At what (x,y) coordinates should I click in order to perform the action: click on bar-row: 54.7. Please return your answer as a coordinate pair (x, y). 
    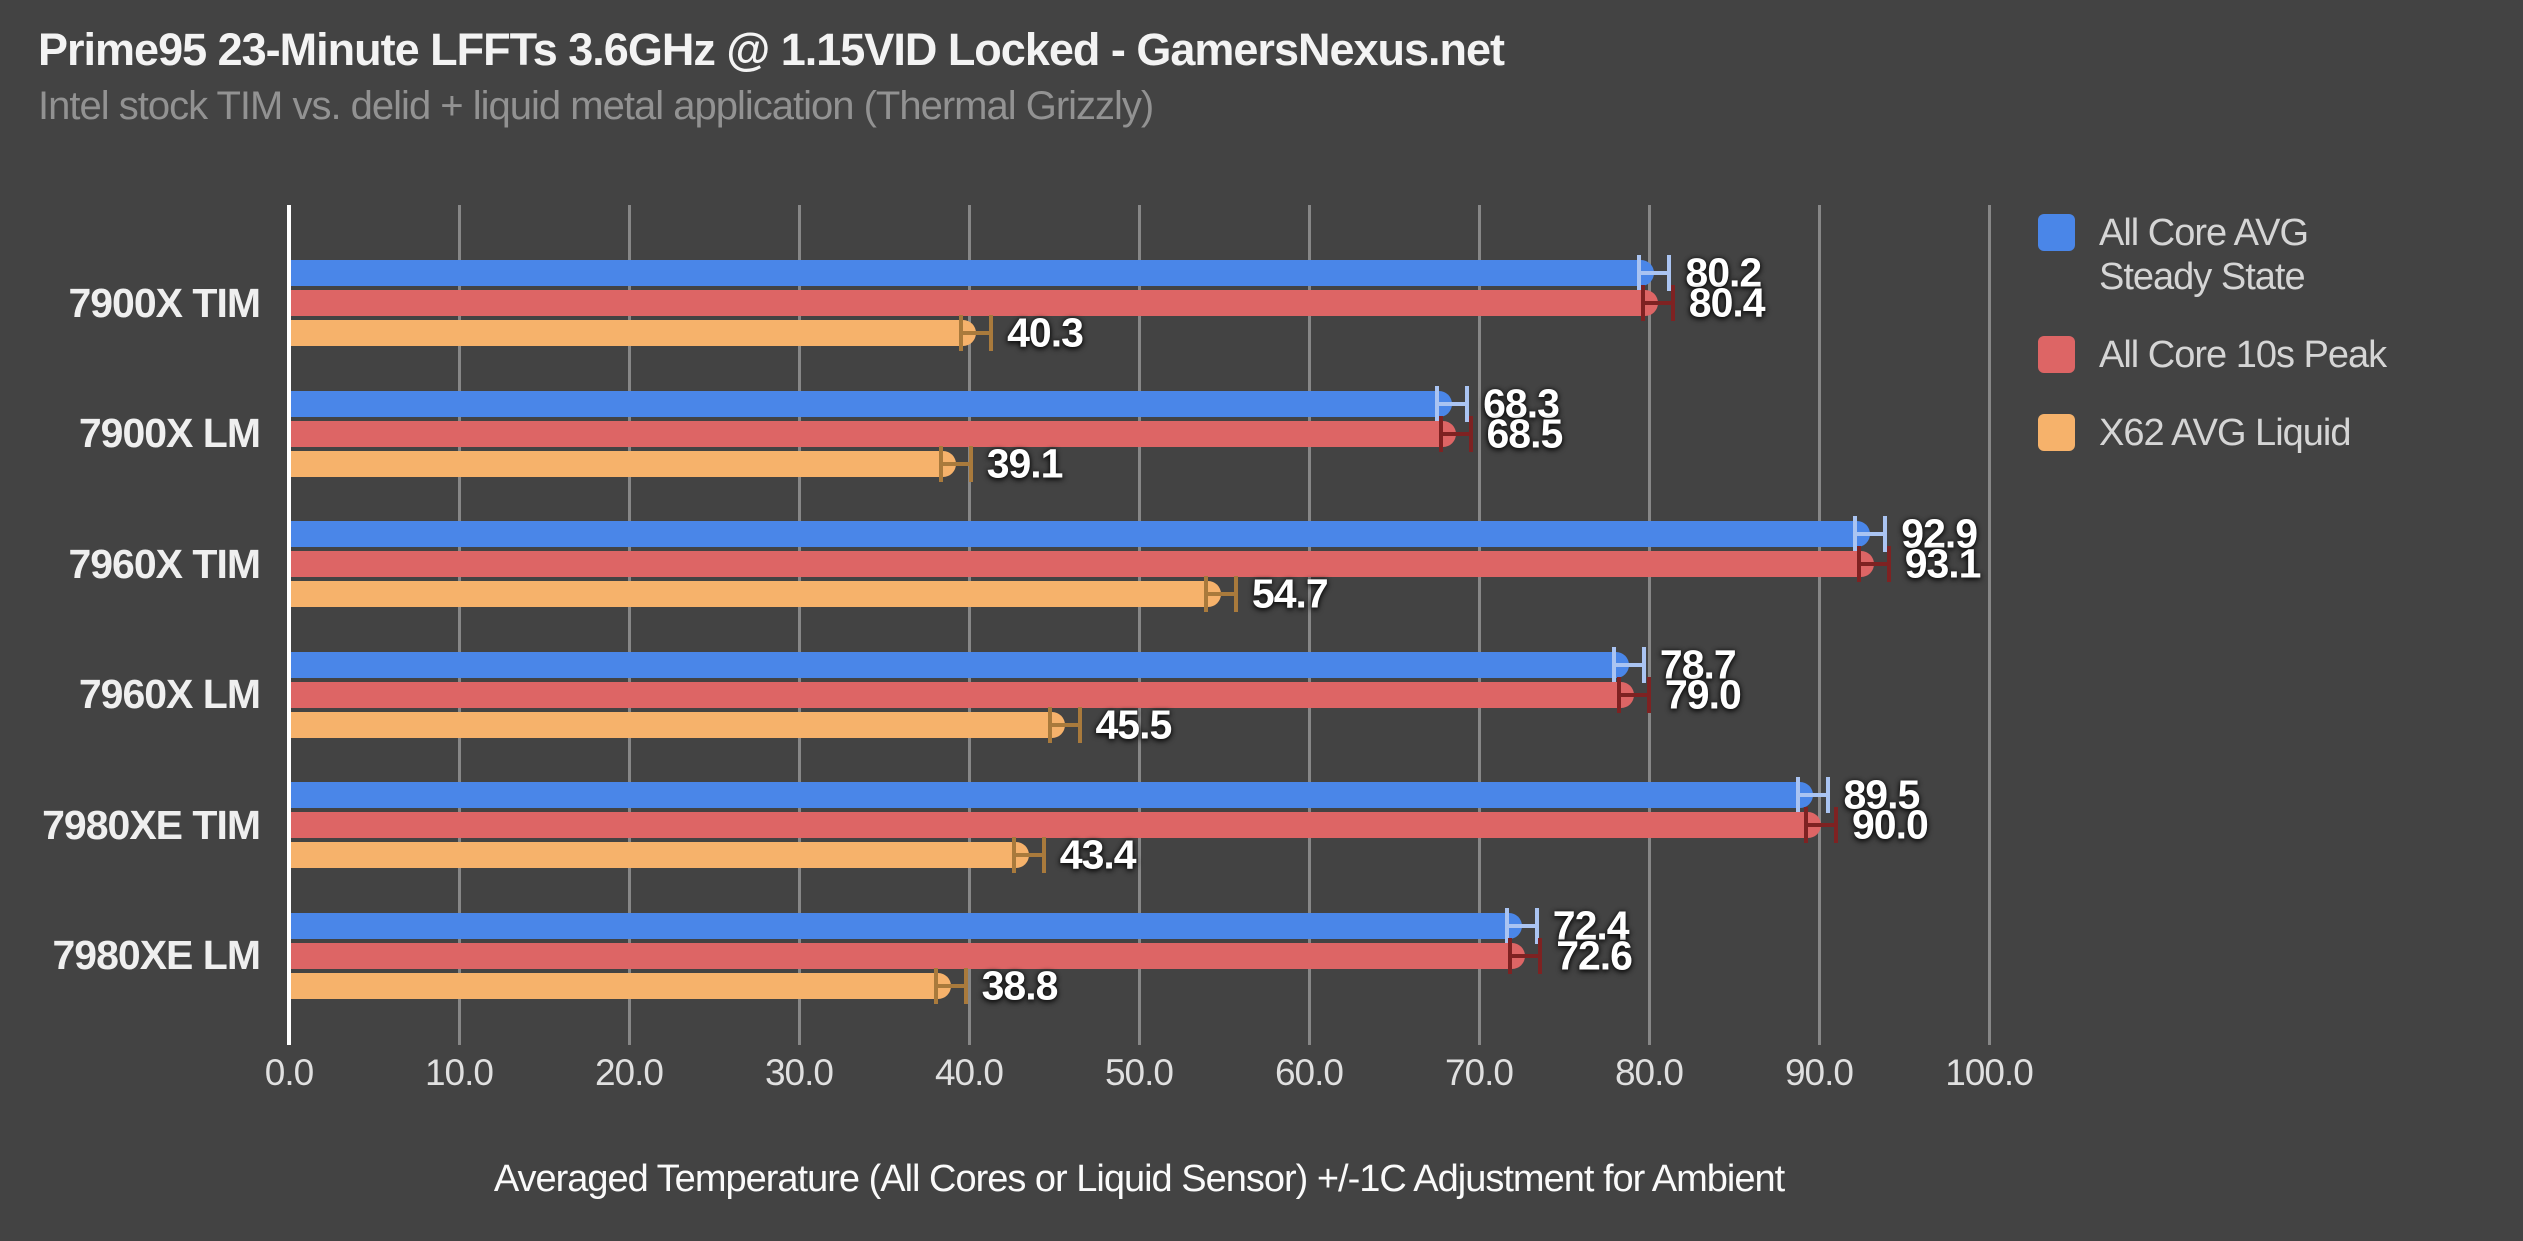
    Looking at the image, I should click on (1148, 594).